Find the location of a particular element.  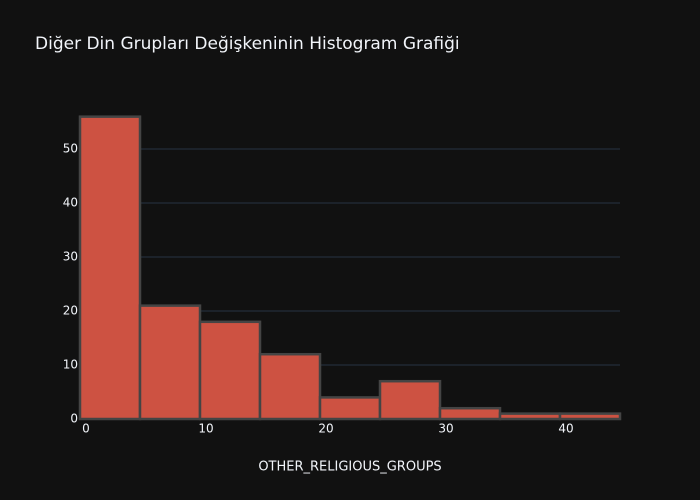

y-tick-label: 0 is located at coordinates (74, 419).